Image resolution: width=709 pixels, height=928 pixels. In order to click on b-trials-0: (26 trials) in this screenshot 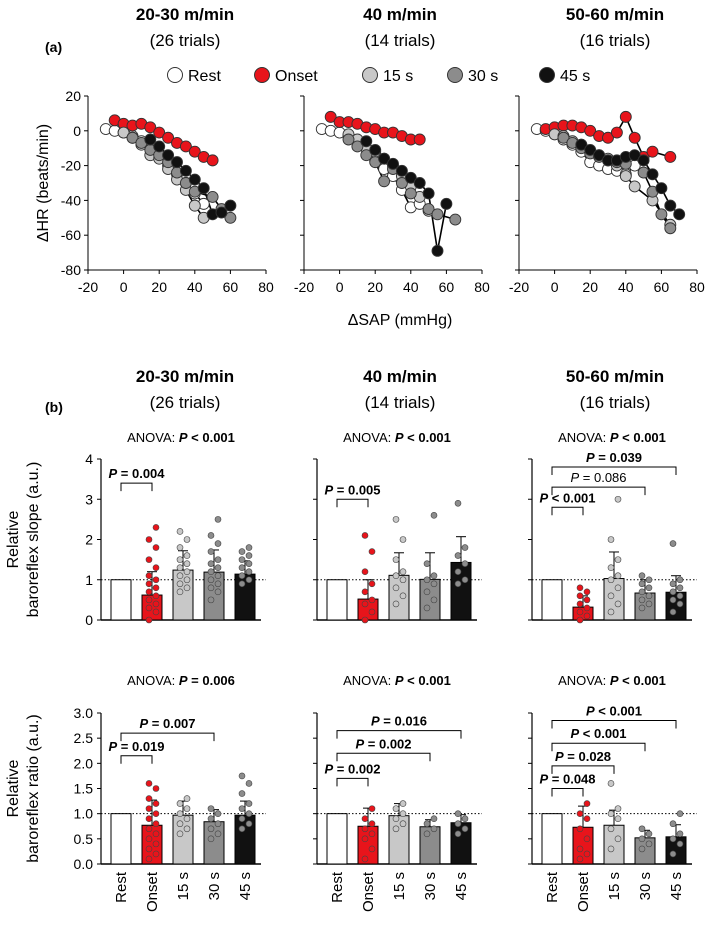, I will do `click(185, 402)`.